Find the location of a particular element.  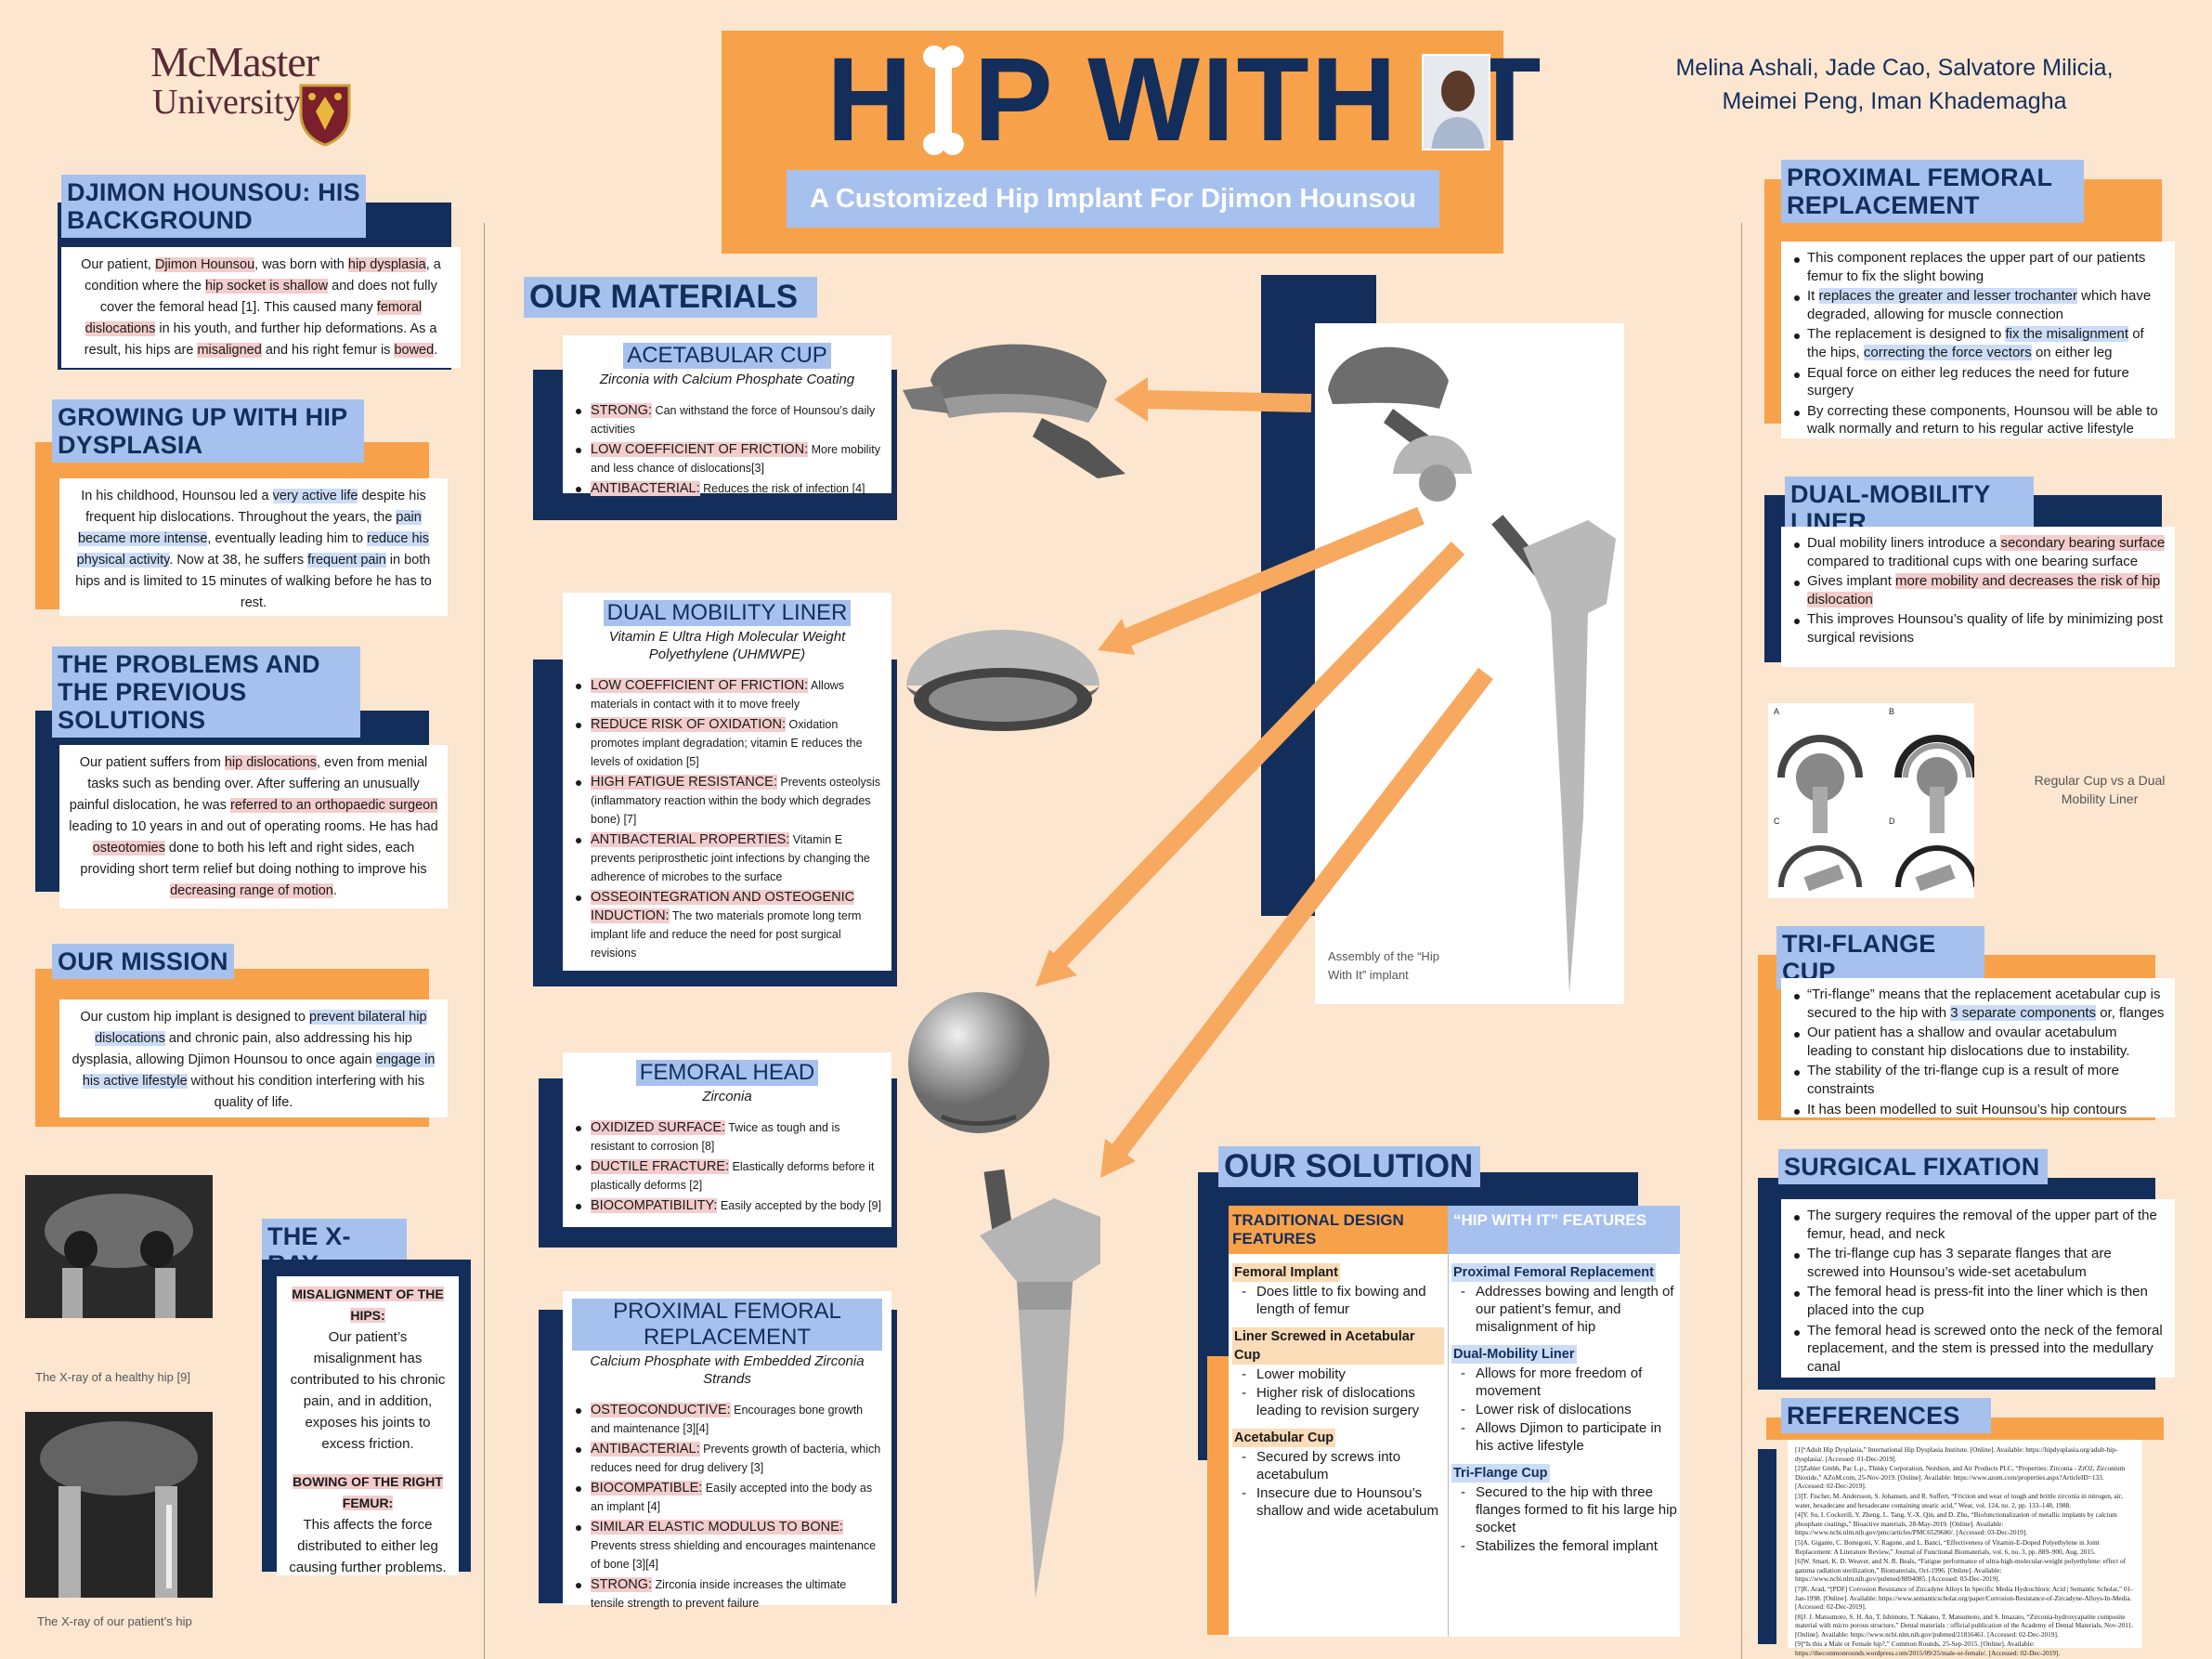

property-key: HIGH FATIGUE RESISTANCE: is located at coordinates (684, 782).